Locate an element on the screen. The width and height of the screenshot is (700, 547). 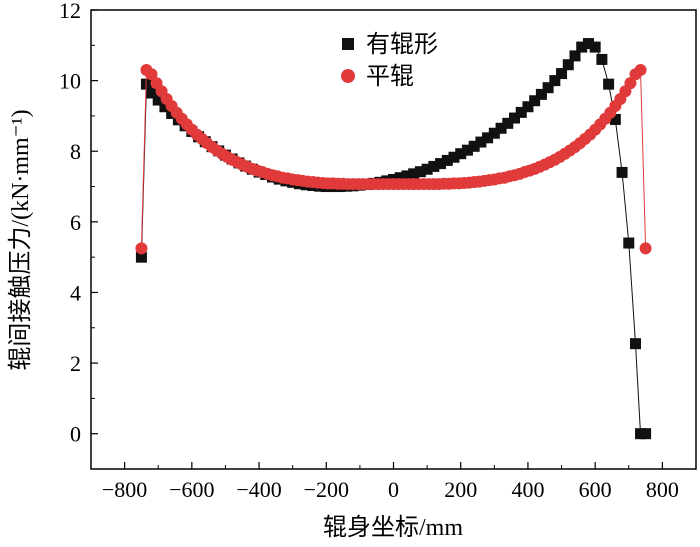
y-tick-label: 0 is located at coordinates (75, 434).